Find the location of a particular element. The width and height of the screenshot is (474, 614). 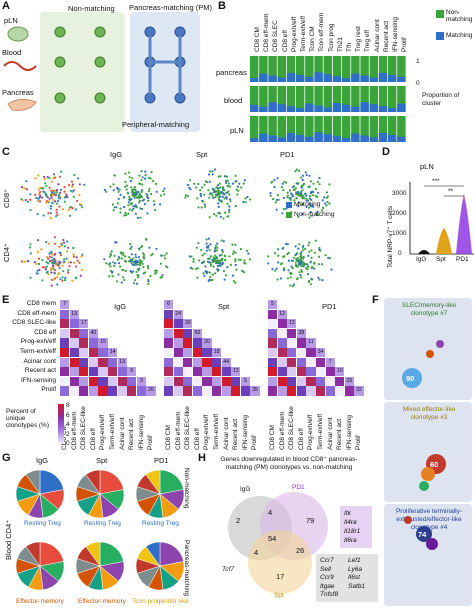

e-col-1-3: CD8 eff is located at coordinates (197, 439).